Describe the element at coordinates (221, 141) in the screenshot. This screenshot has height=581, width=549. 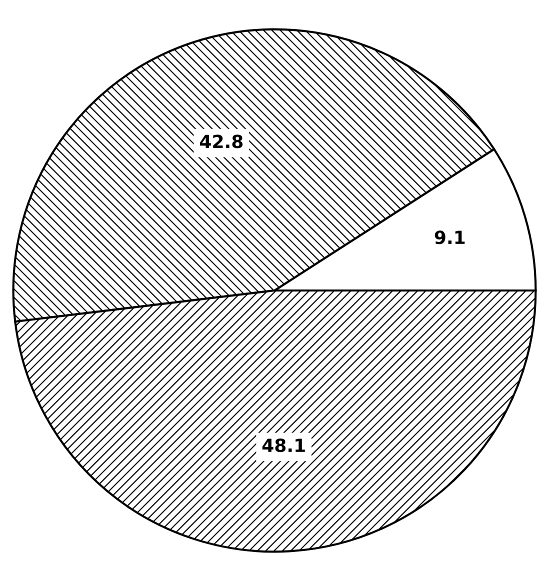
I see `data-label: 42.8` at that location.